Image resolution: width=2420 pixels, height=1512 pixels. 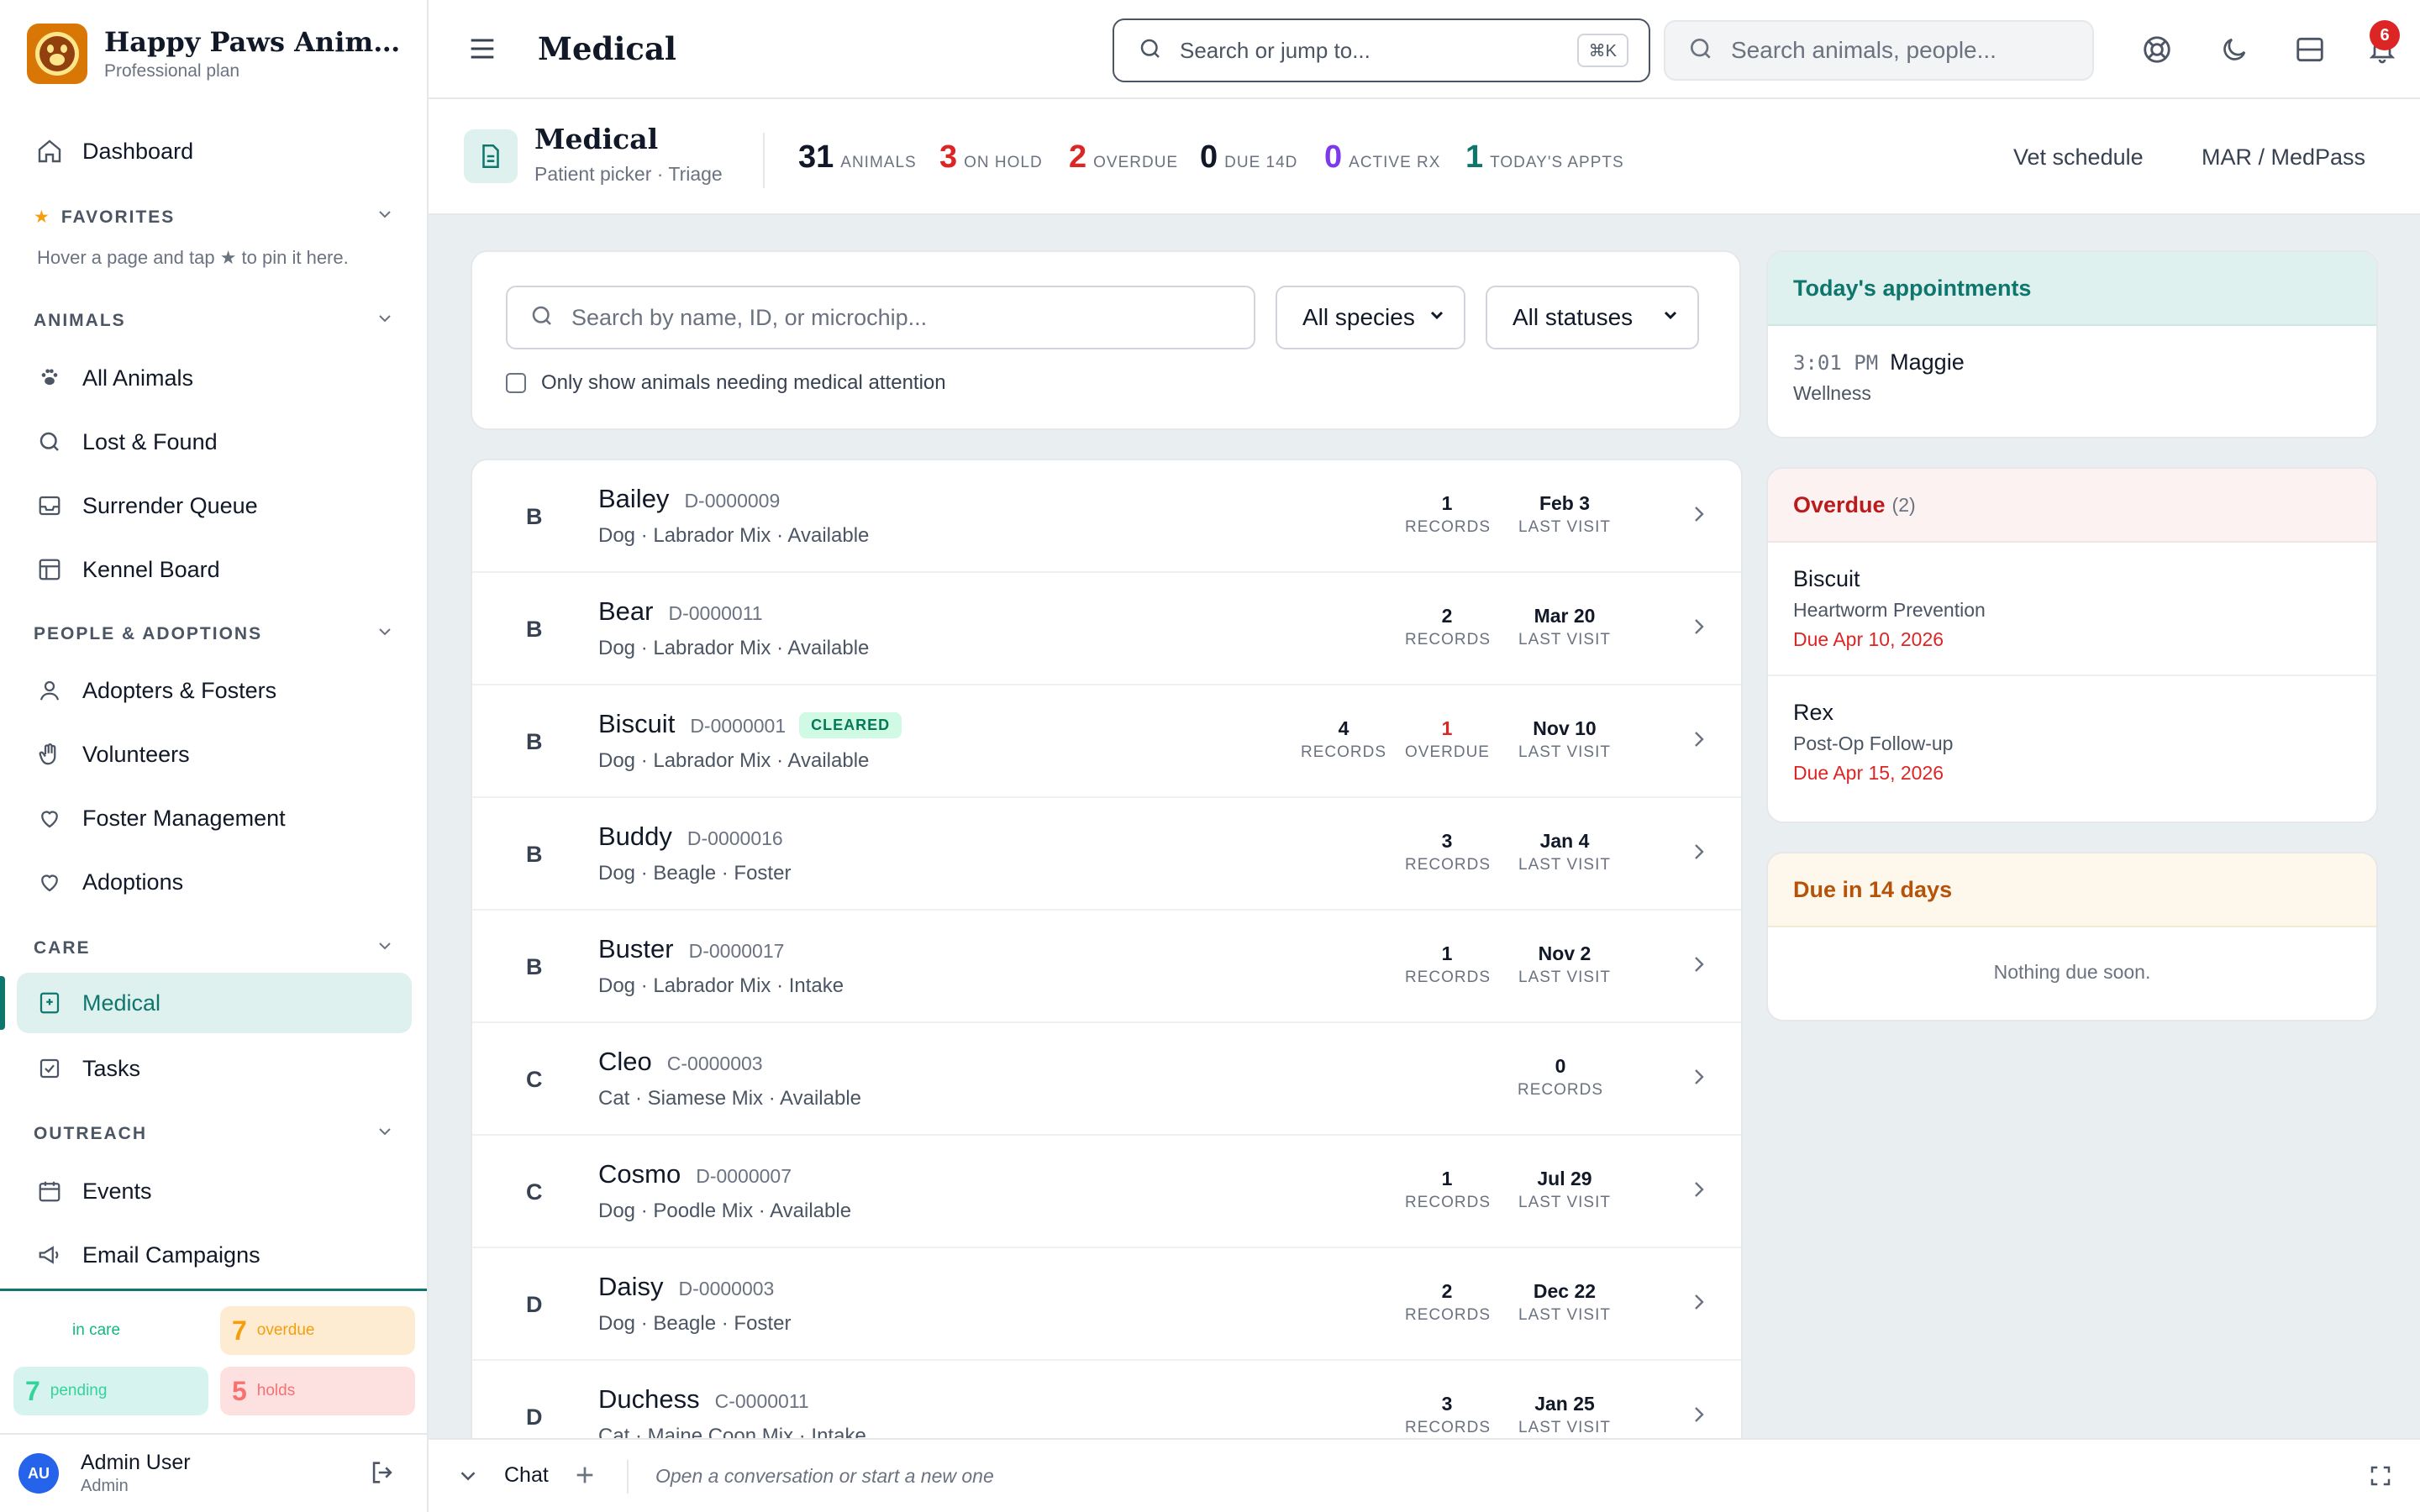 What do you see at coordinates (2072, 377) in the screenshot?
I see `appointment-item: 3:01 PM Maggie Wellness` at bounding box center [2072, 377].